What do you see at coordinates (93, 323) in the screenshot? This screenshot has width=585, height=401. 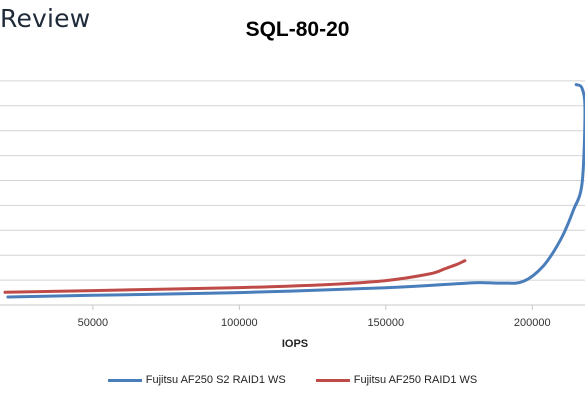 I see `x-tick-label-50000: 50000` at bounding box center [93, 323].